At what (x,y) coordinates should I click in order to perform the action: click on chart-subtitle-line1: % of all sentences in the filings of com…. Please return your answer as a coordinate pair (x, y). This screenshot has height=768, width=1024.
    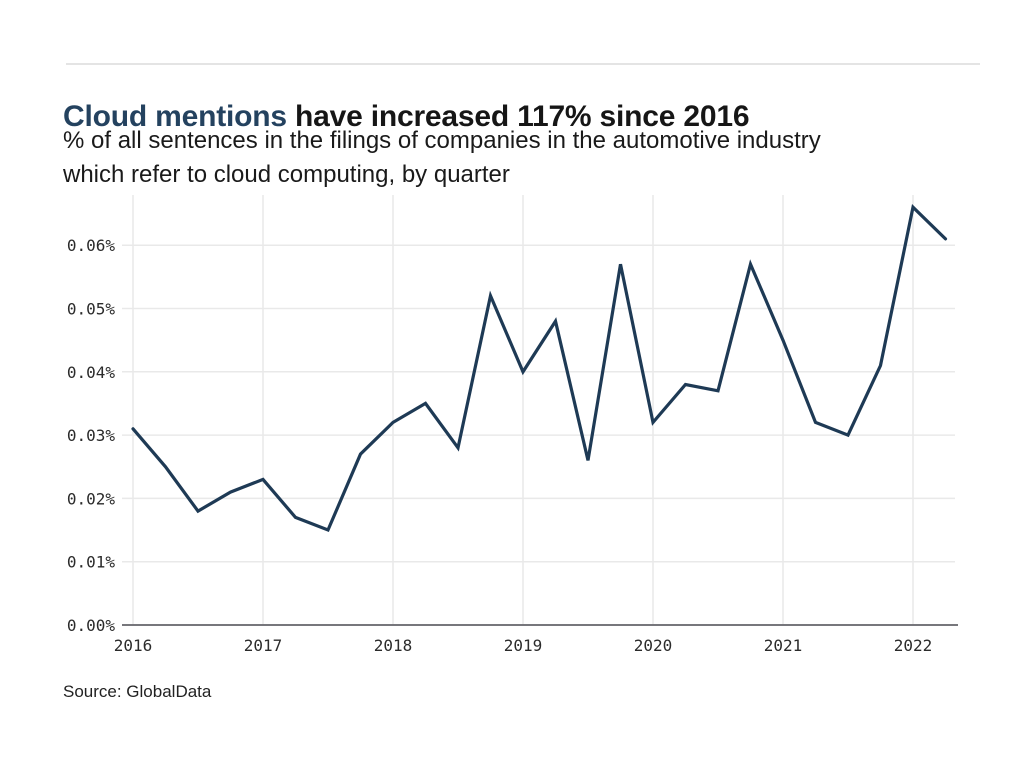
    Looking at the image, I should click on (442, 140).